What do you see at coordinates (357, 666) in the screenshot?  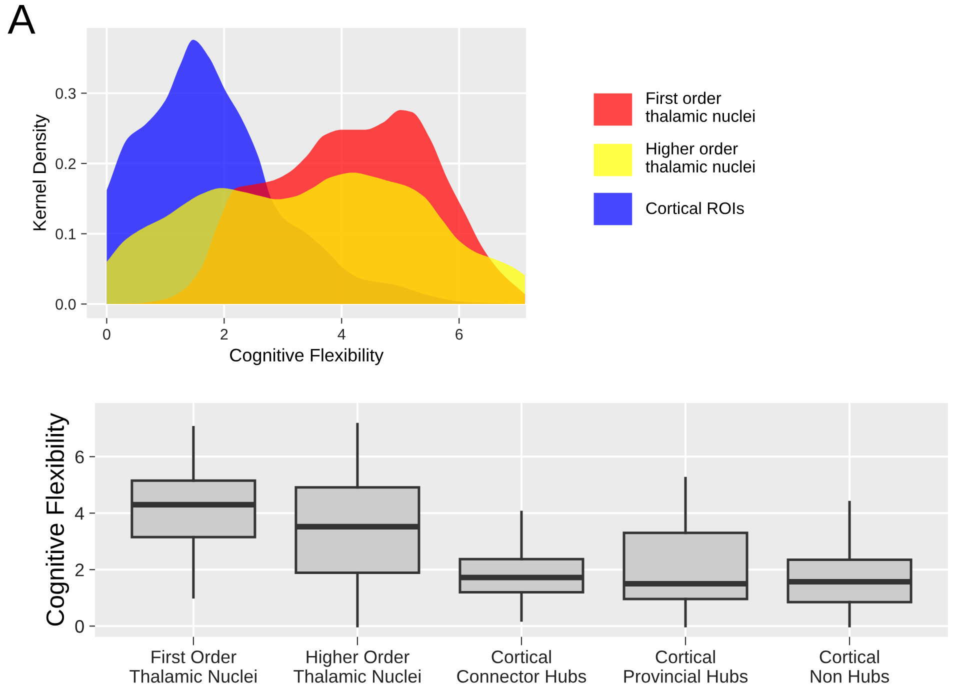 I see `x-tick-label: Higher Order Thalamic Nuclei` at bounding box center [357, 666].